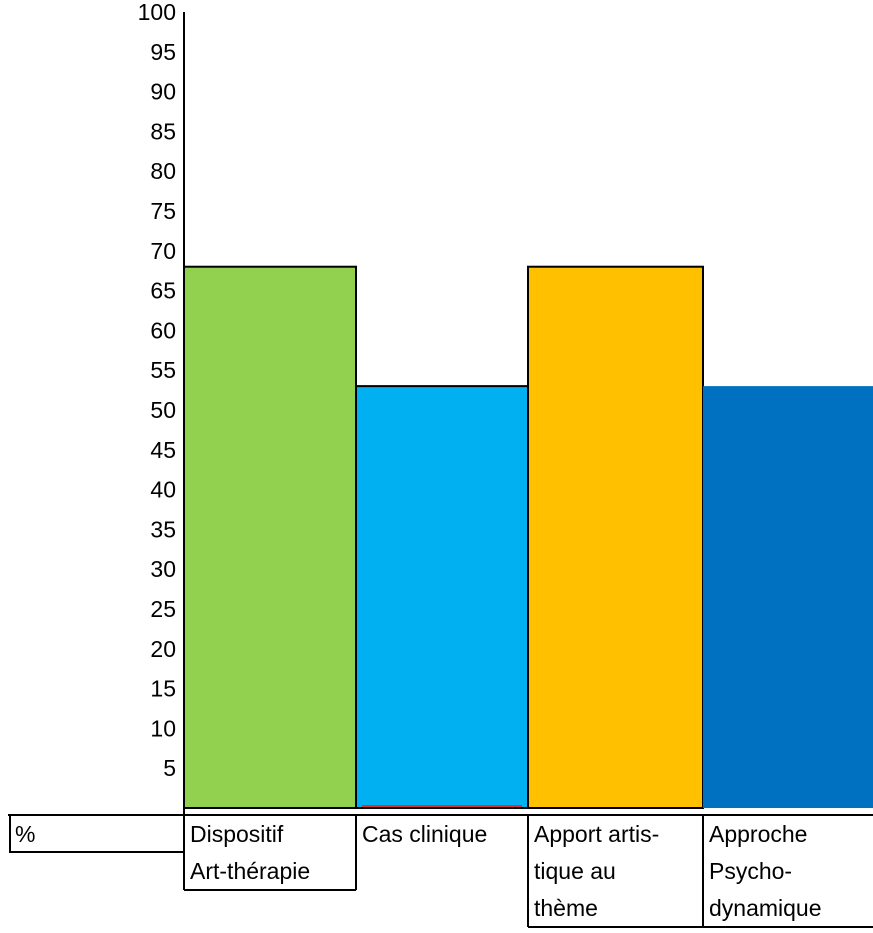 The image size is (873, 933). Describe the element at coordinates (250, 871) in the screenshot. I see `category-label: Art-thérapie` at that location.